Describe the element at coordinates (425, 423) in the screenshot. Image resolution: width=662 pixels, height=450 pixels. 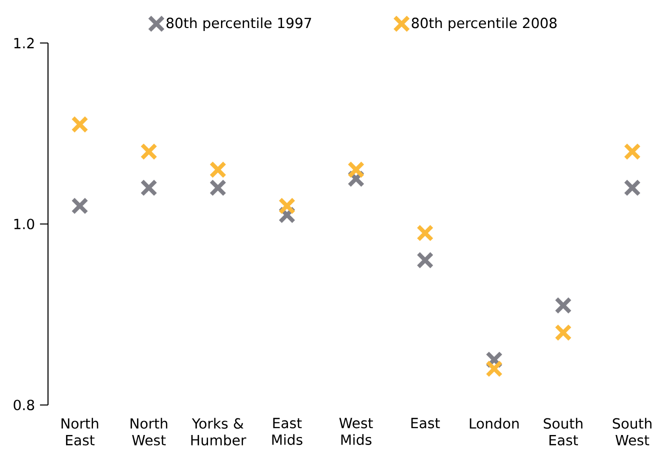
I see `x-tick-label: East` at that location.